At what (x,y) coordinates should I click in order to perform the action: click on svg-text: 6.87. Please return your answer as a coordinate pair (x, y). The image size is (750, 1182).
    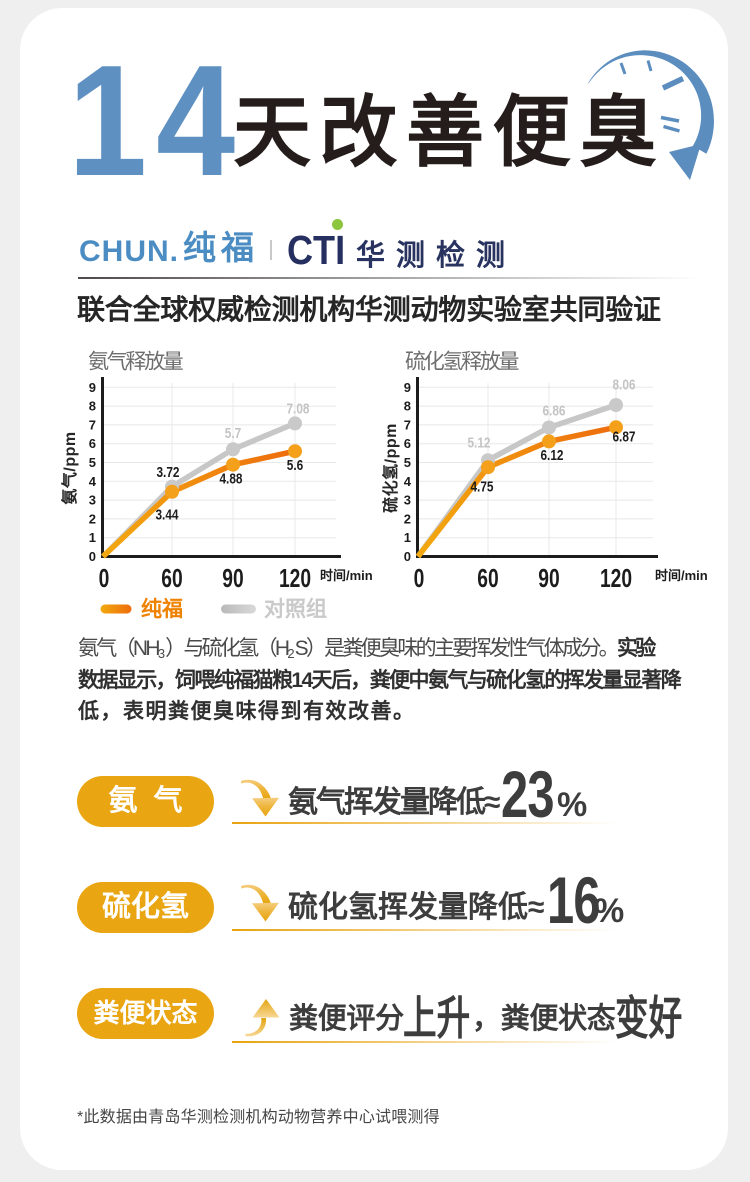
    Looking at the image, I should click on (623, 436).